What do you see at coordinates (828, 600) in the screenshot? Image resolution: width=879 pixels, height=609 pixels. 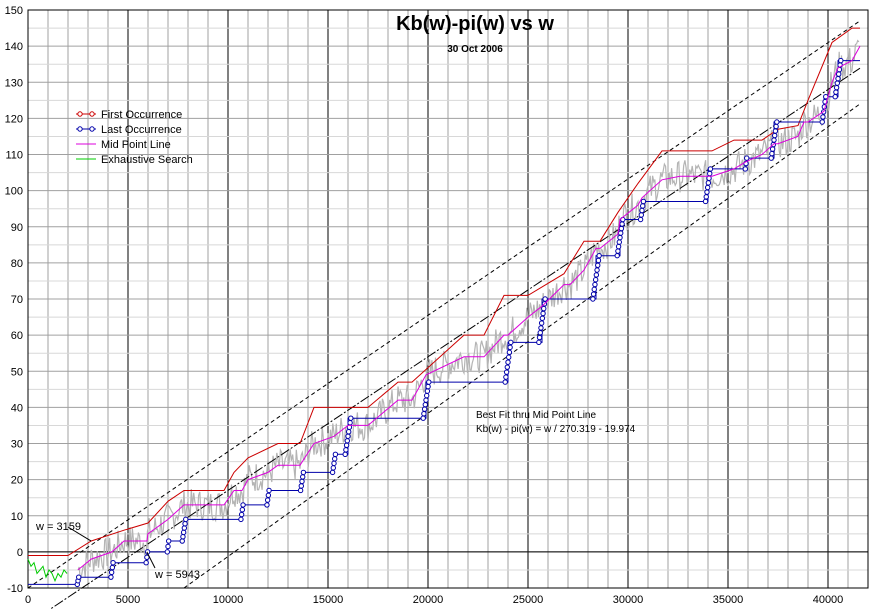 I see `x-tick-label: 40000` at bounding box center [828, 600].